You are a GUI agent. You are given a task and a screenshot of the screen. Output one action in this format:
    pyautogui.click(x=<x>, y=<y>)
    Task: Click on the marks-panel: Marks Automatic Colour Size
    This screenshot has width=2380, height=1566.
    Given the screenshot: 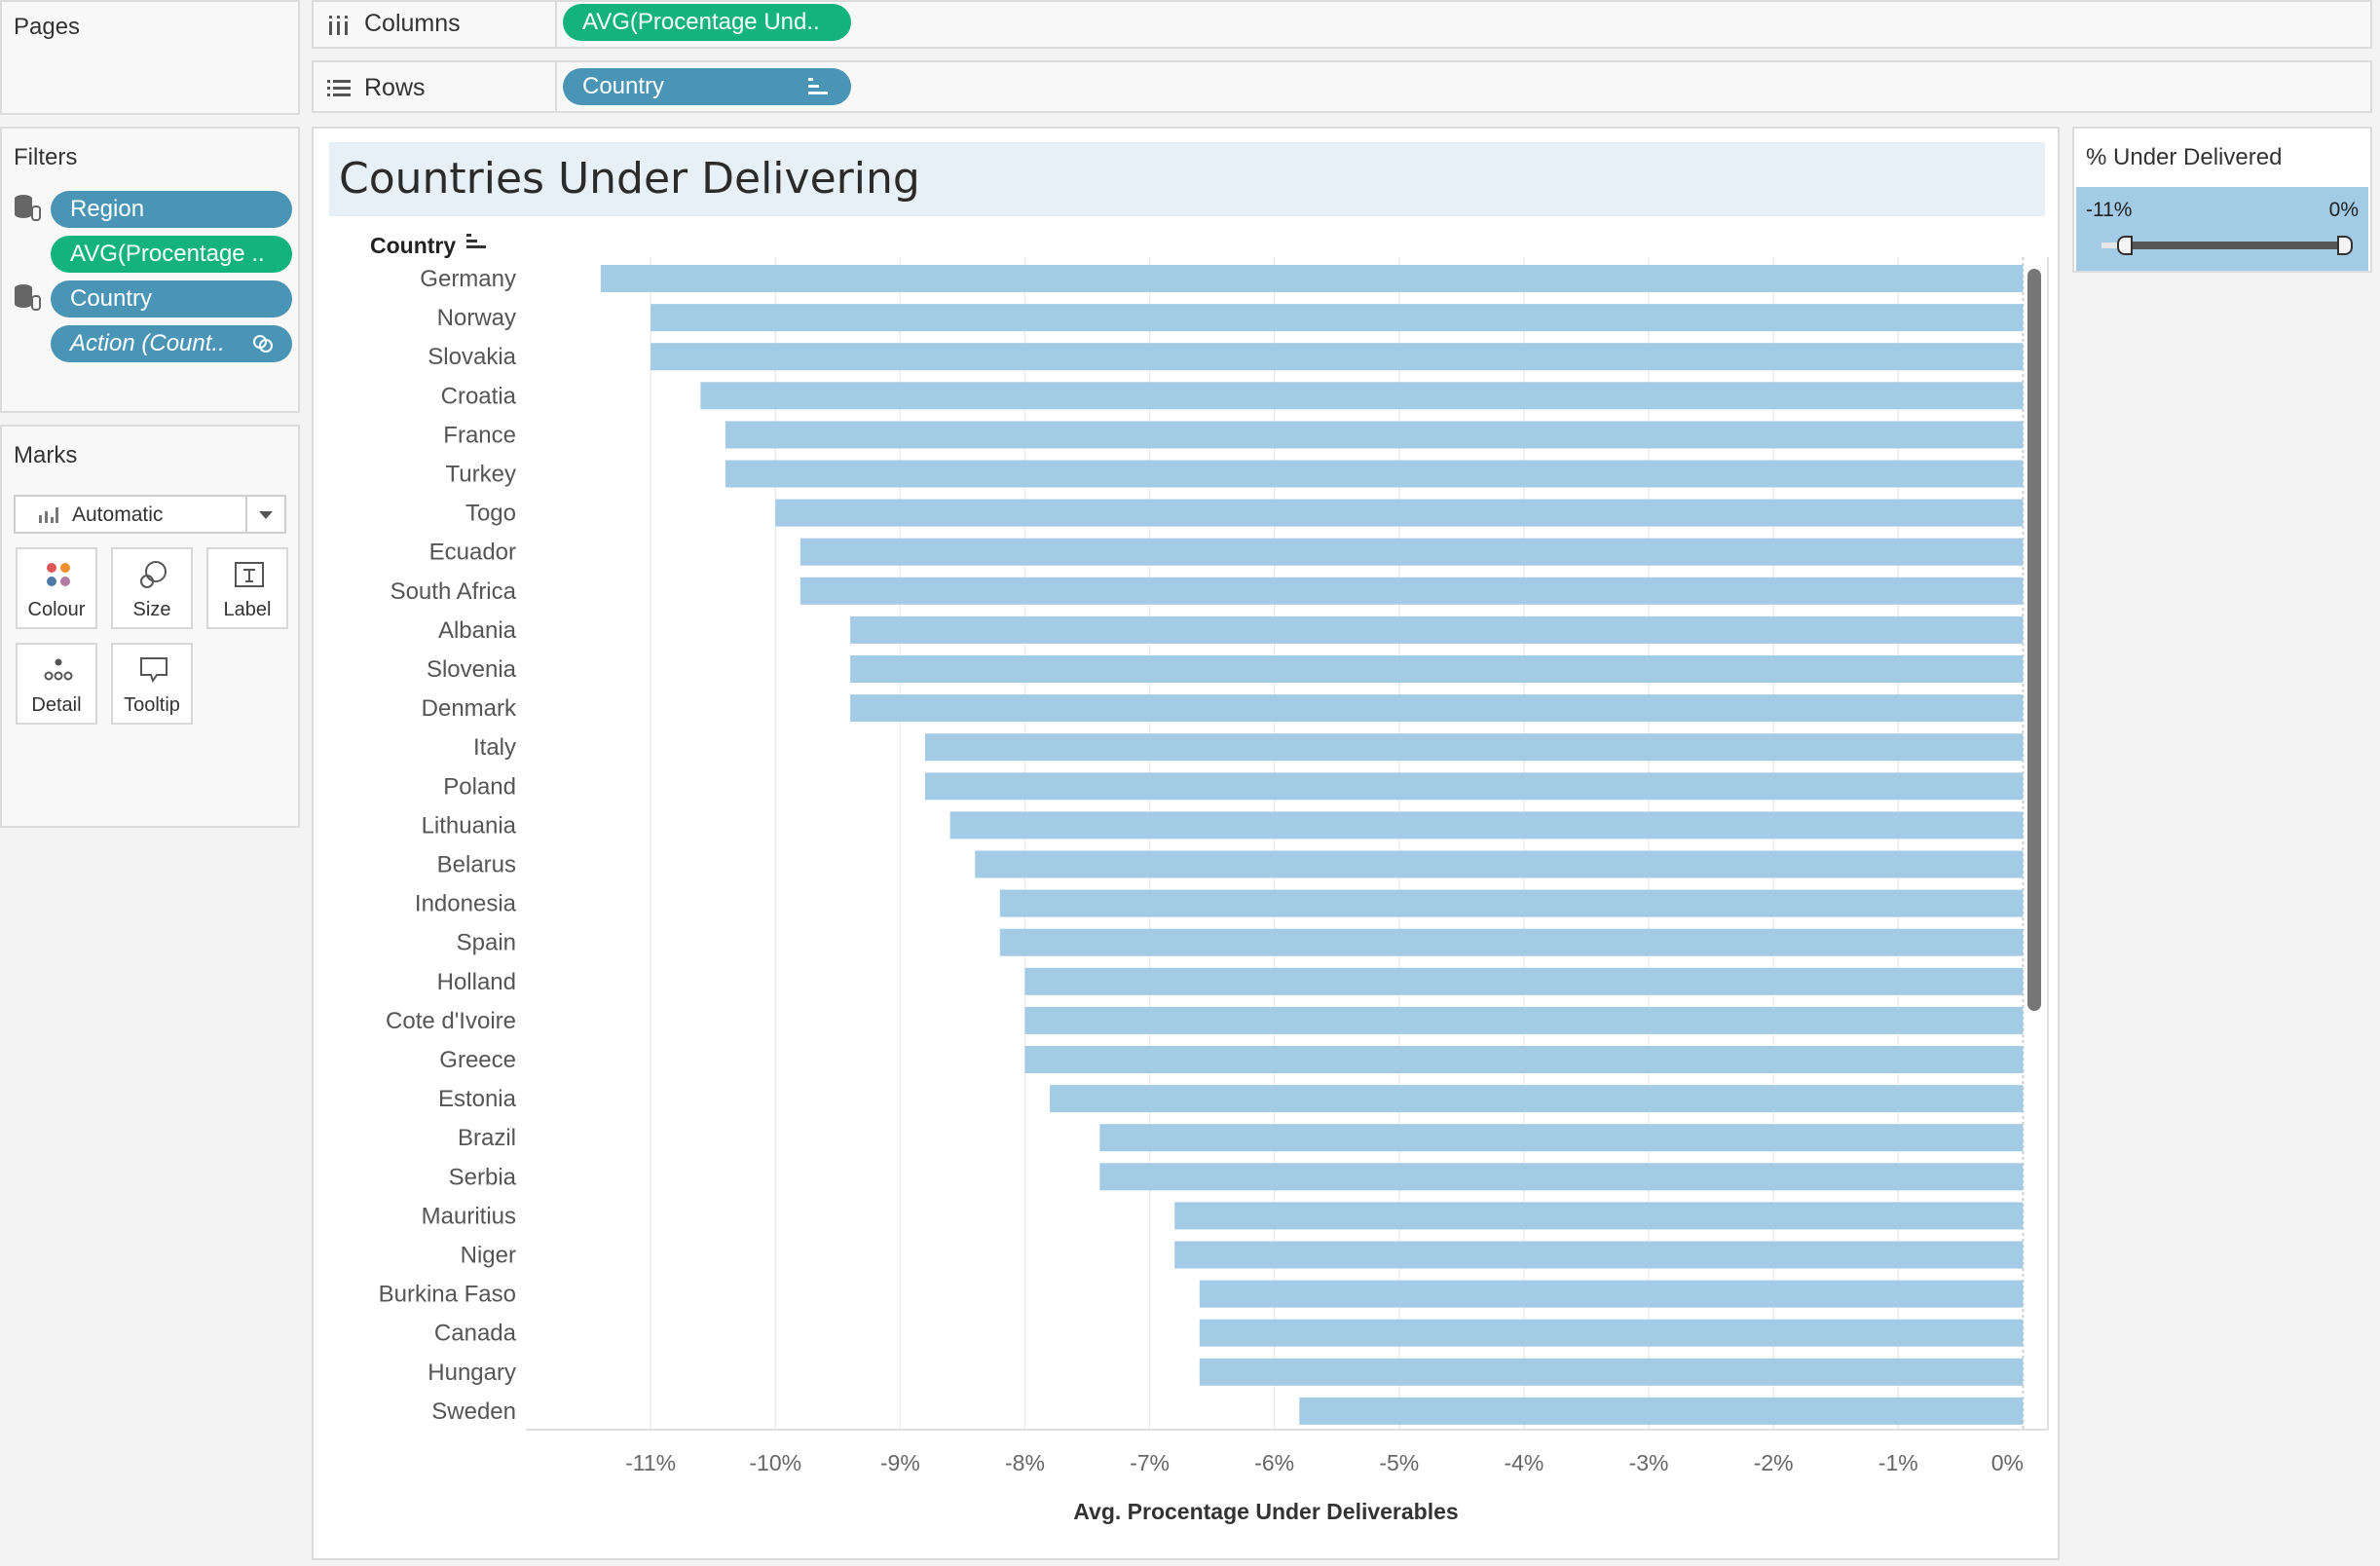 What is the action you would take?
    pyautogui.click(x=150, y=626)
    